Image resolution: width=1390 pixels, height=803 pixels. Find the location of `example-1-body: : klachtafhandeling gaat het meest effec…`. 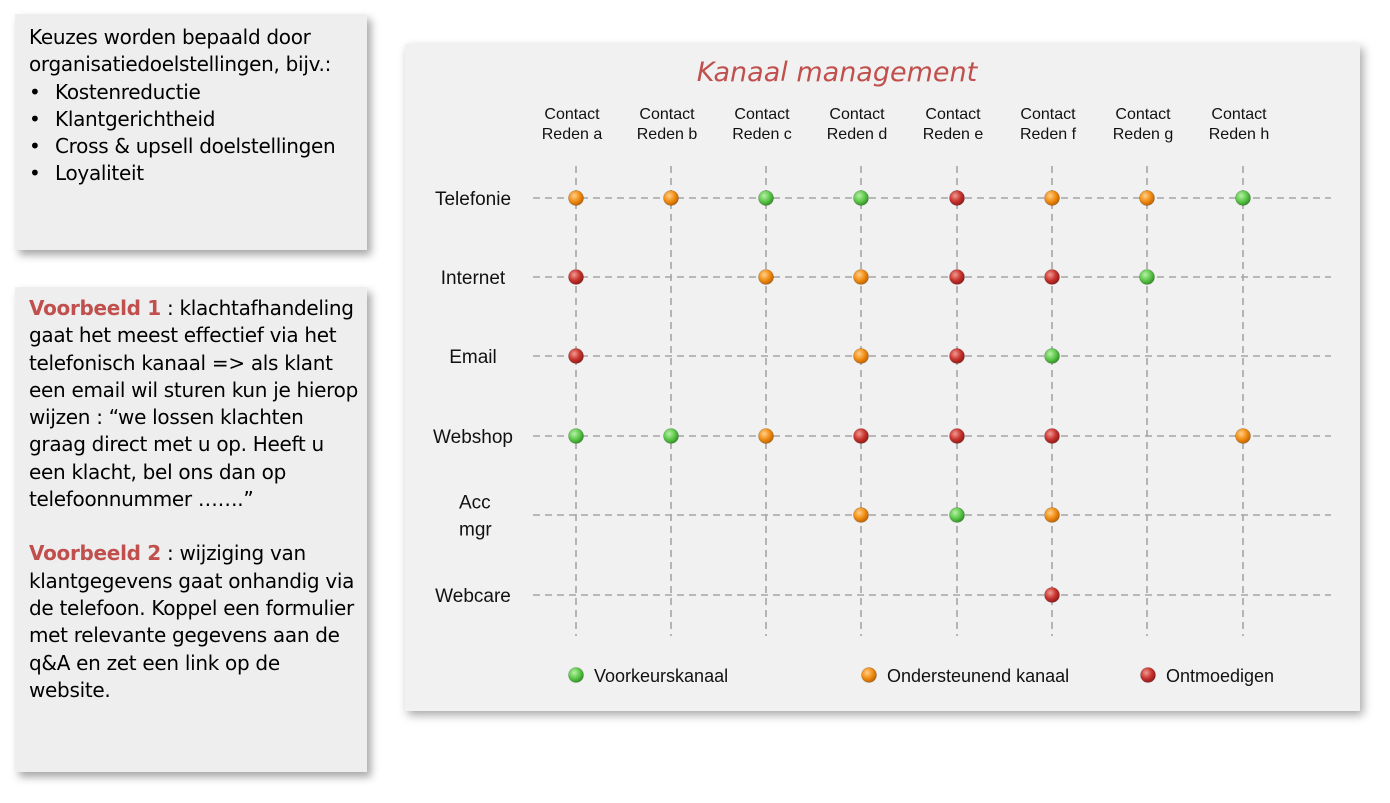

example-1-body: : klachtafhandeling gaat het meest effec… is located at coordinates (193, 404).